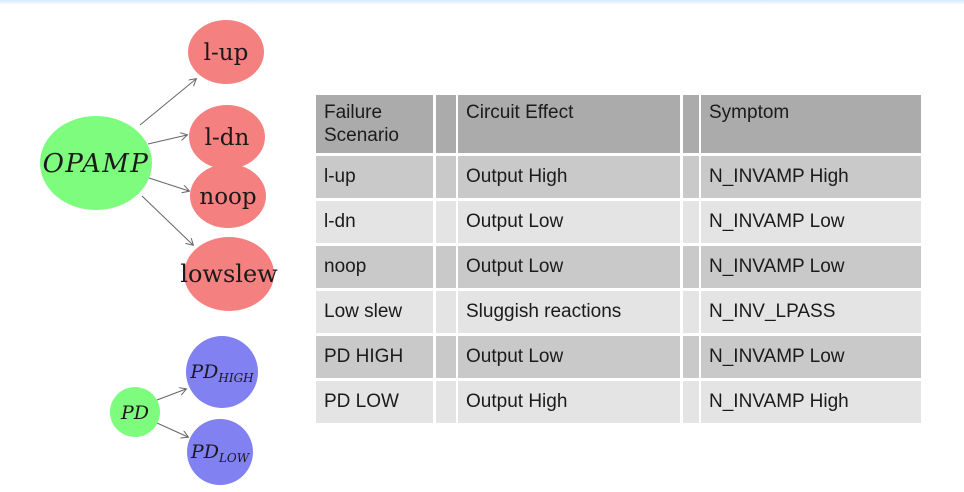 This screenshot has width=964, height=492. I want to click on cell-scenario: PD LOW, so click(374, 401).